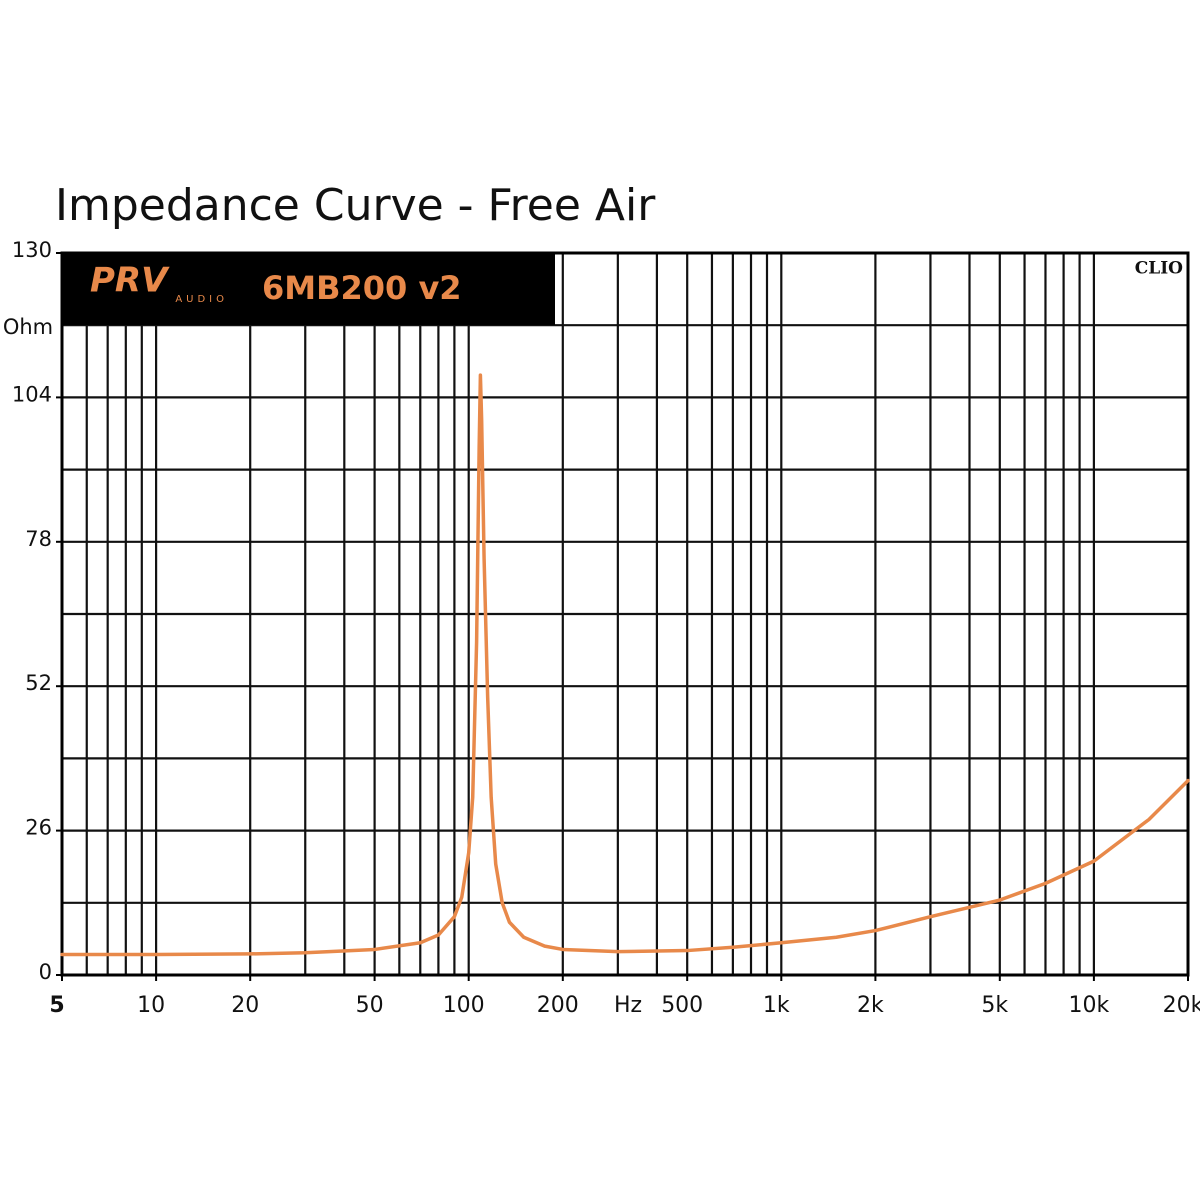 Image resolution: width=1200 pixels, height=1204 pixels. Describe the element at coordinates (994, 1005) in the screenshot. I see `x-tick-label: 5k` at that location.